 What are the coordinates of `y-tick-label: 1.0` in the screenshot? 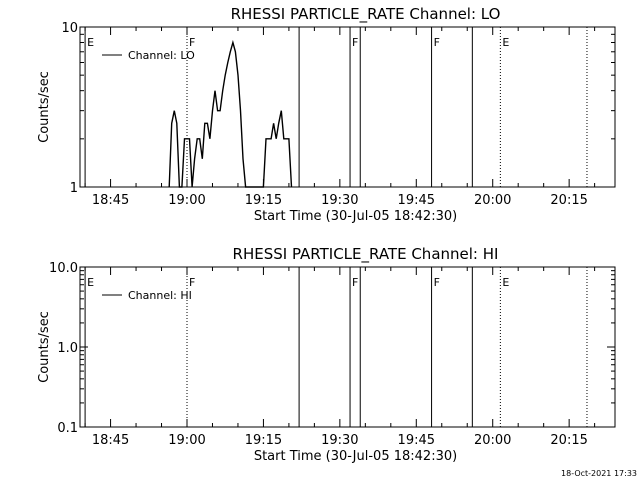 It's located at (67, 348).